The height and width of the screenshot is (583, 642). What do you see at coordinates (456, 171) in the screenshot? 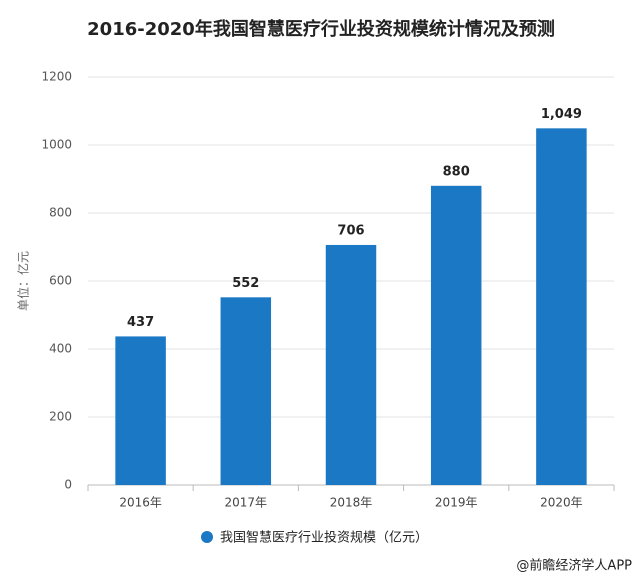
I see `value-label: 880` at bounding box center [456, 171].